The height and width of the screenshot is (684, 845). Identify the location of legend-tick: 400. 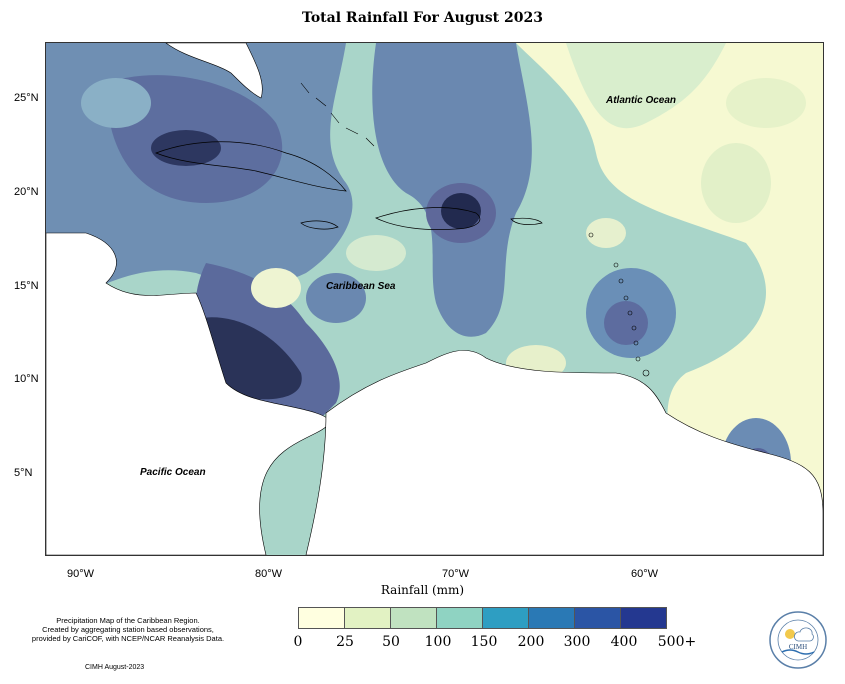
(624, 642).